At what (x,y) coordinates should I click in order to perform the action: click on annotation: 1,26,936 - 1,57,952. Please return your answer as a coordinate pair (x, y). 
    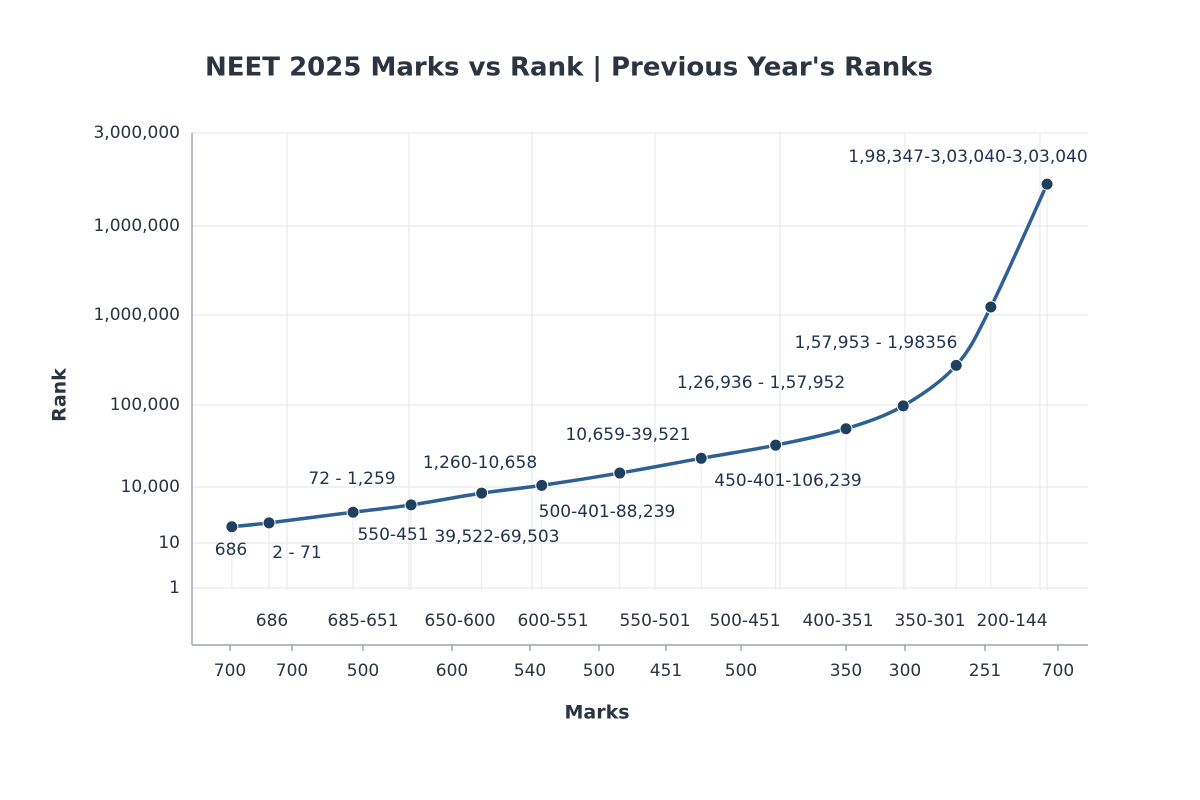
    Looking at the image, I should click on (761, 383).